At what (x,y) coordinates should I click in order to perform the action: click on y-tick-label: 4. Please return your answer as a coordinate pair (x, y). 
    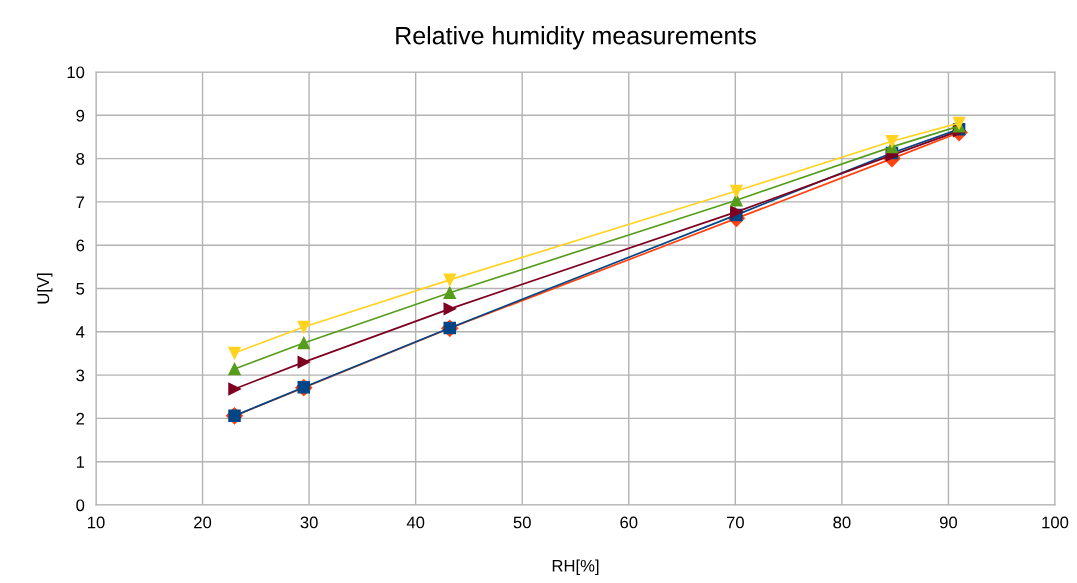
    Looking at the image, I should click on (80, 332).